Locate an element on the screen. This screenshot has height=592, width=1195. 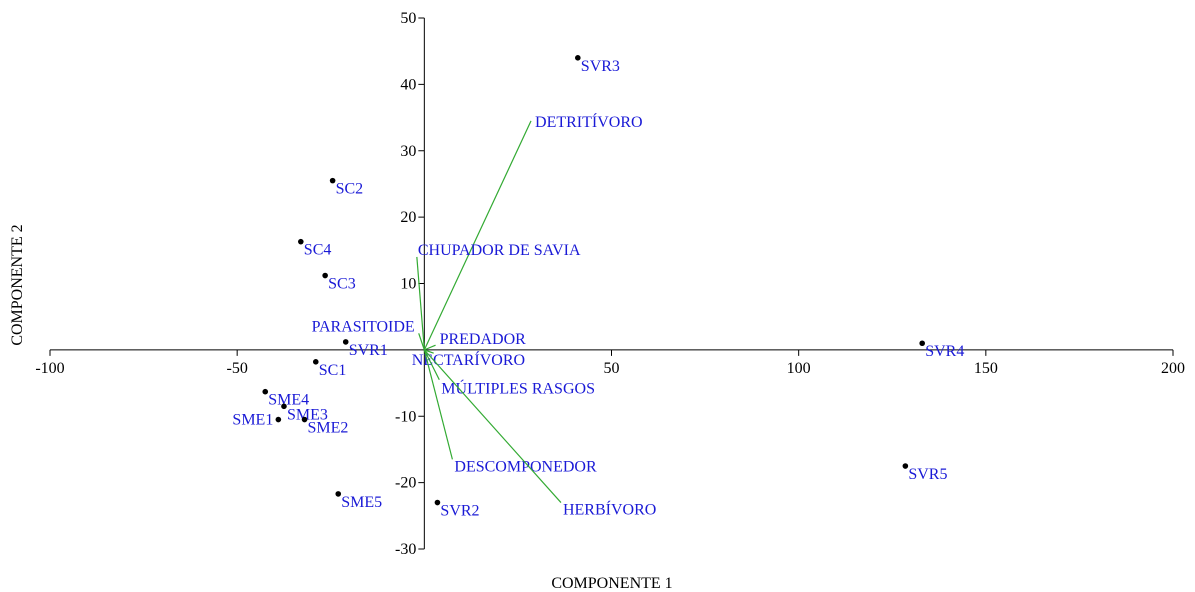
score-point: SVR4 is located at coordinates (941, 350).